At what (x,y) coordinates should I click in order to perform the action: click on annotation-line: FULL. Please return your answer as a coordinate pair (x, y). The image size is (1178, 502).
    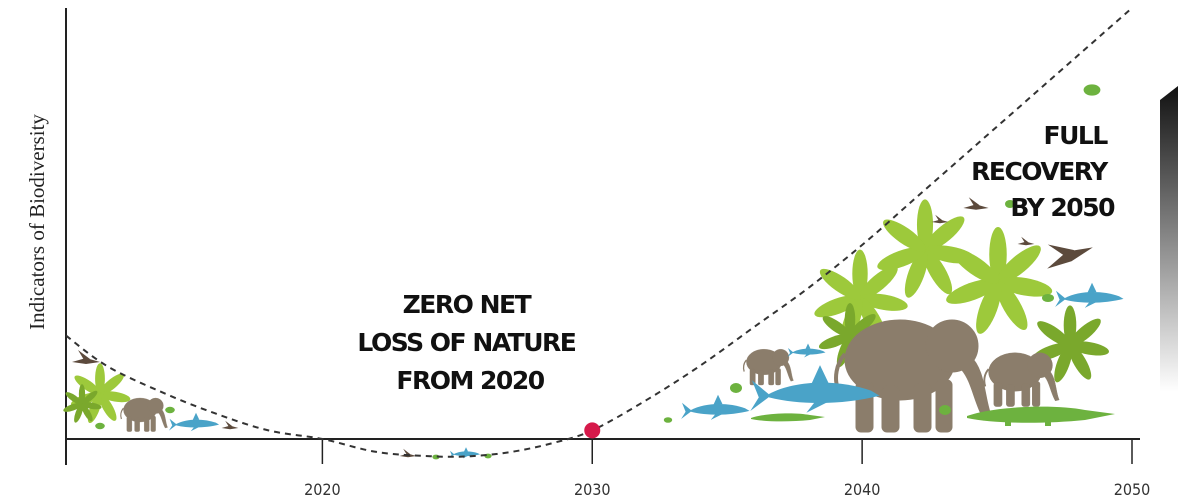
    Looking at the image, I should click on (1076, 135).